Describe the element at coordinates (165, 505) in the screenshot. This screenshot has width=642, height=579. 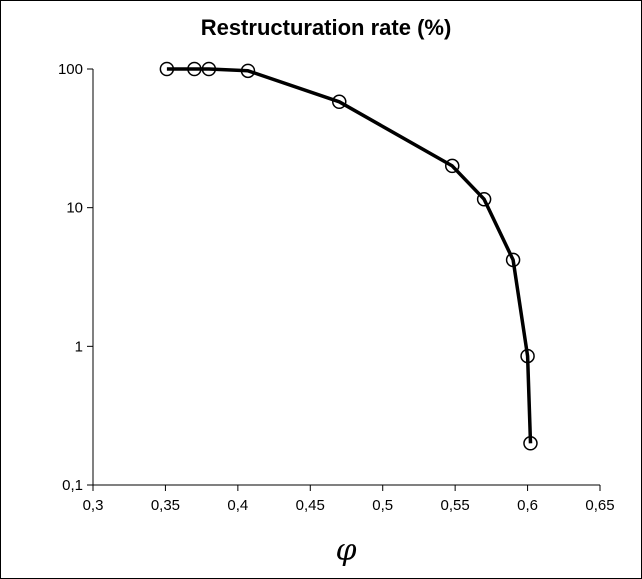
I see `x-tick-label: 0,35` at that location.